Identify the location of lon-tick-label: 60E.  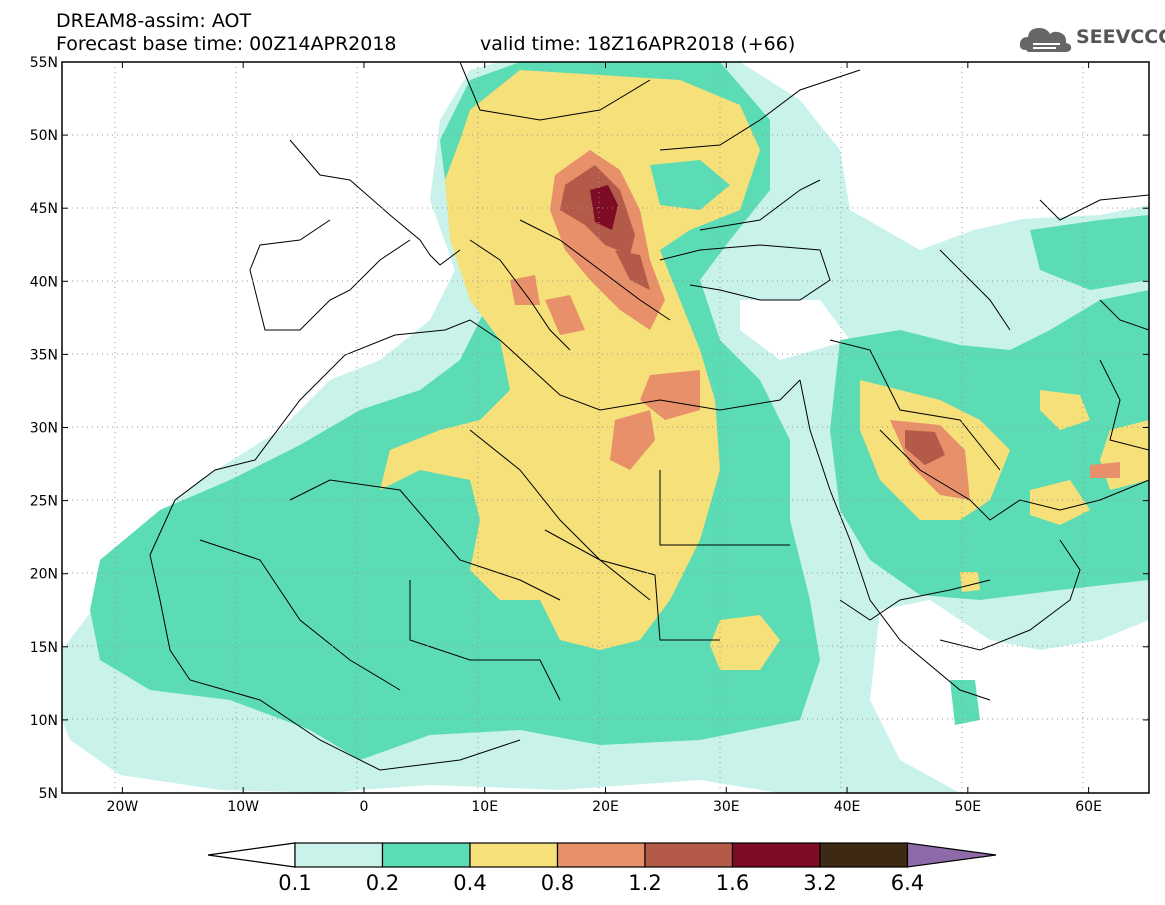
(1088, 807).